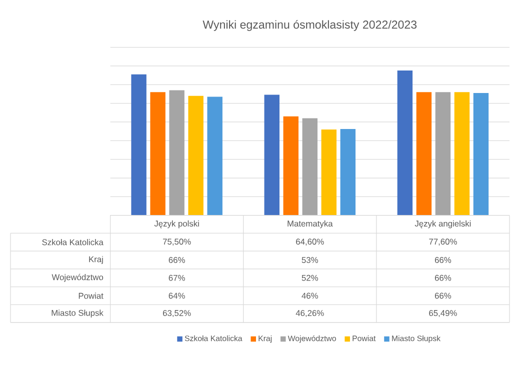  Describe the element at coordinates (96, 260) in the screenshot. I see `text: Kraj` at that location.